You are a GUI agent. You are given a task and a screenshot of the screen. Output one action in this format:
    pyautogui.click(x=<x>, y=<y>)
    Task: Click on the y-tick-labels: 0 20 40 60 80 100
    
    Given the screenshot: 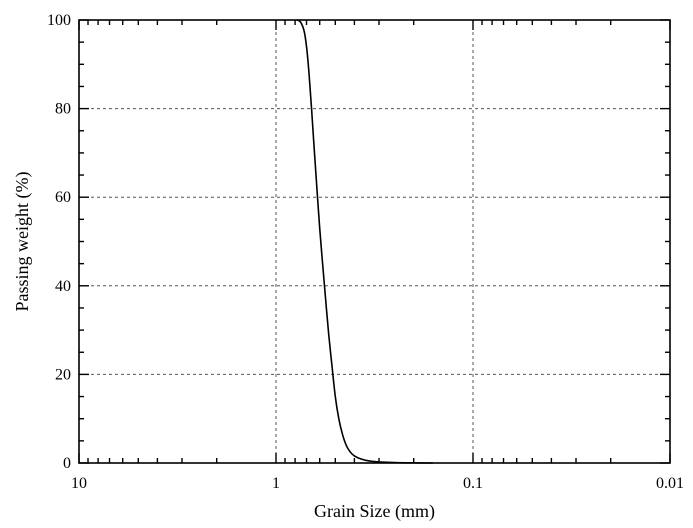 What is the action you would take?
    pyautogui.click(x=59, y=242)
    